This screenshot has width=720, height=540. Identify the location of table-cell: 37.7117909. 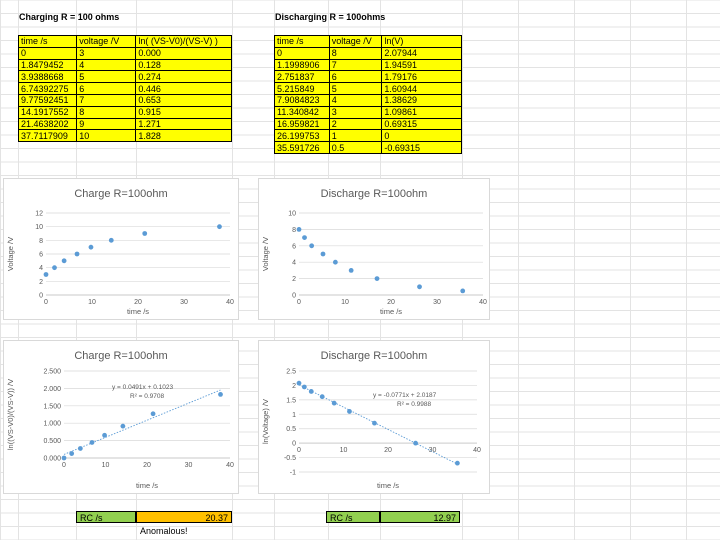
(47, 136).